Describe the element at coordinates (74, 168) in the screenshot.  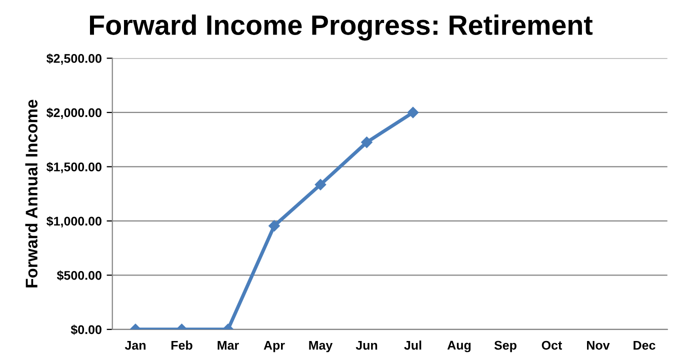
I see `y-tick-label: $1,500.00` at that location.